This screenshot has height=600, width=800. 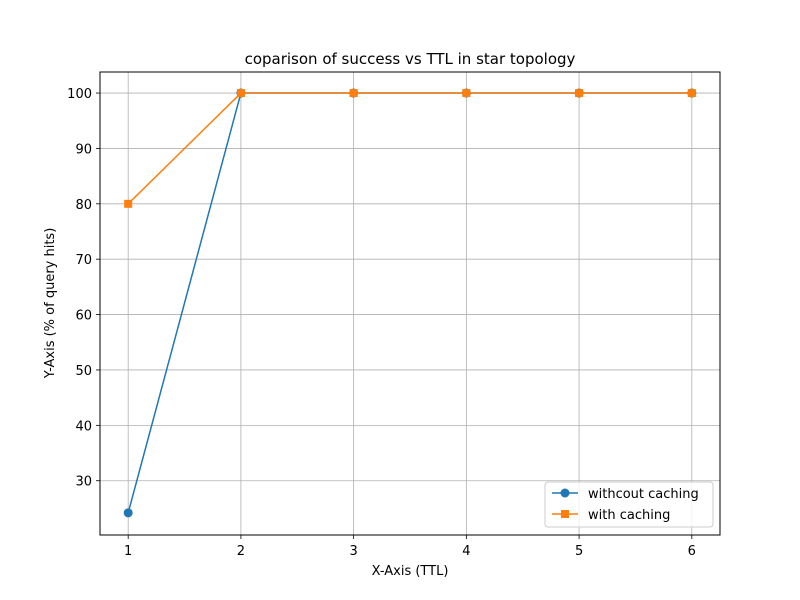 I want to click on data-point-withcout-caching, so click(x=128, y=513).